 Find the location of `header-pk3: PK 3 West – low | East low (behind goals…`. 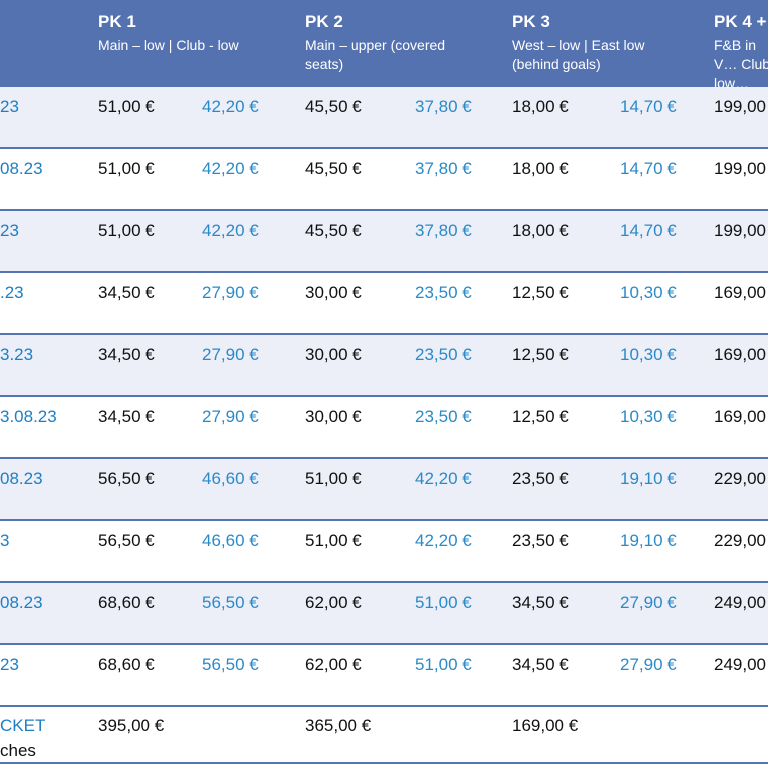

header-pk3: PK 3 West – low | East low (behind goals… is located at coordinates (602, 43).